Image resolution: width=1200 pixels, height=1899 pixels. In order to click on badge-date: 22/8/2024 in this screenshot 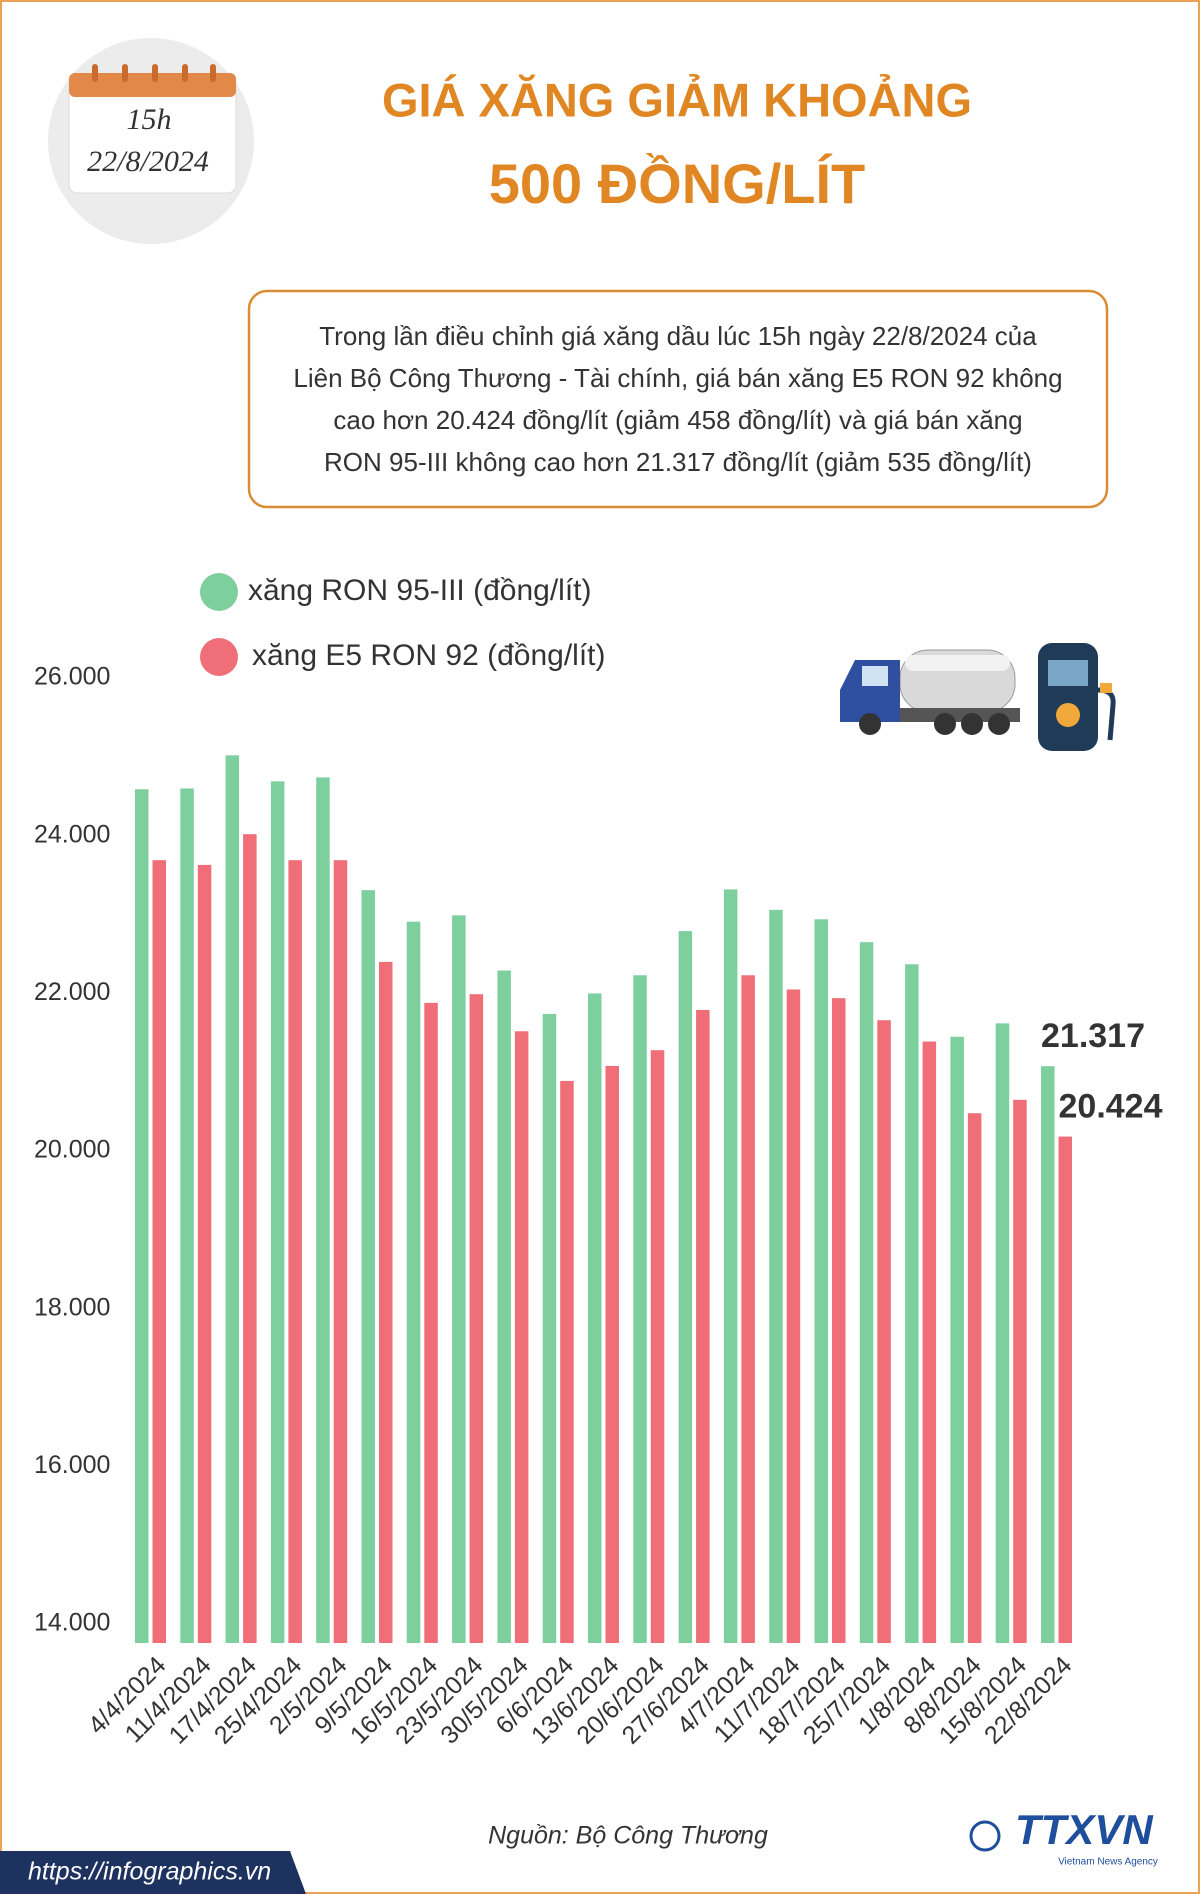, I will do `click(148, 161)`.